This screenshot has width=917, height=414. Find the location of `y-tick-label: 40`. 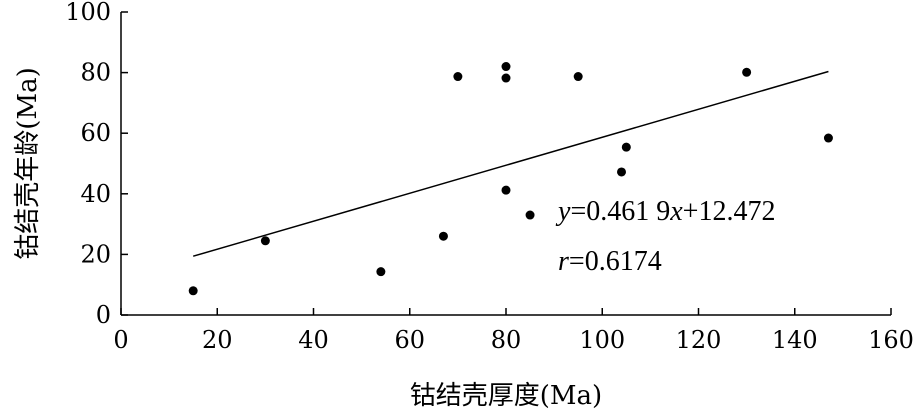

y-tick-label: 40 is located at coordinates (95, 194).